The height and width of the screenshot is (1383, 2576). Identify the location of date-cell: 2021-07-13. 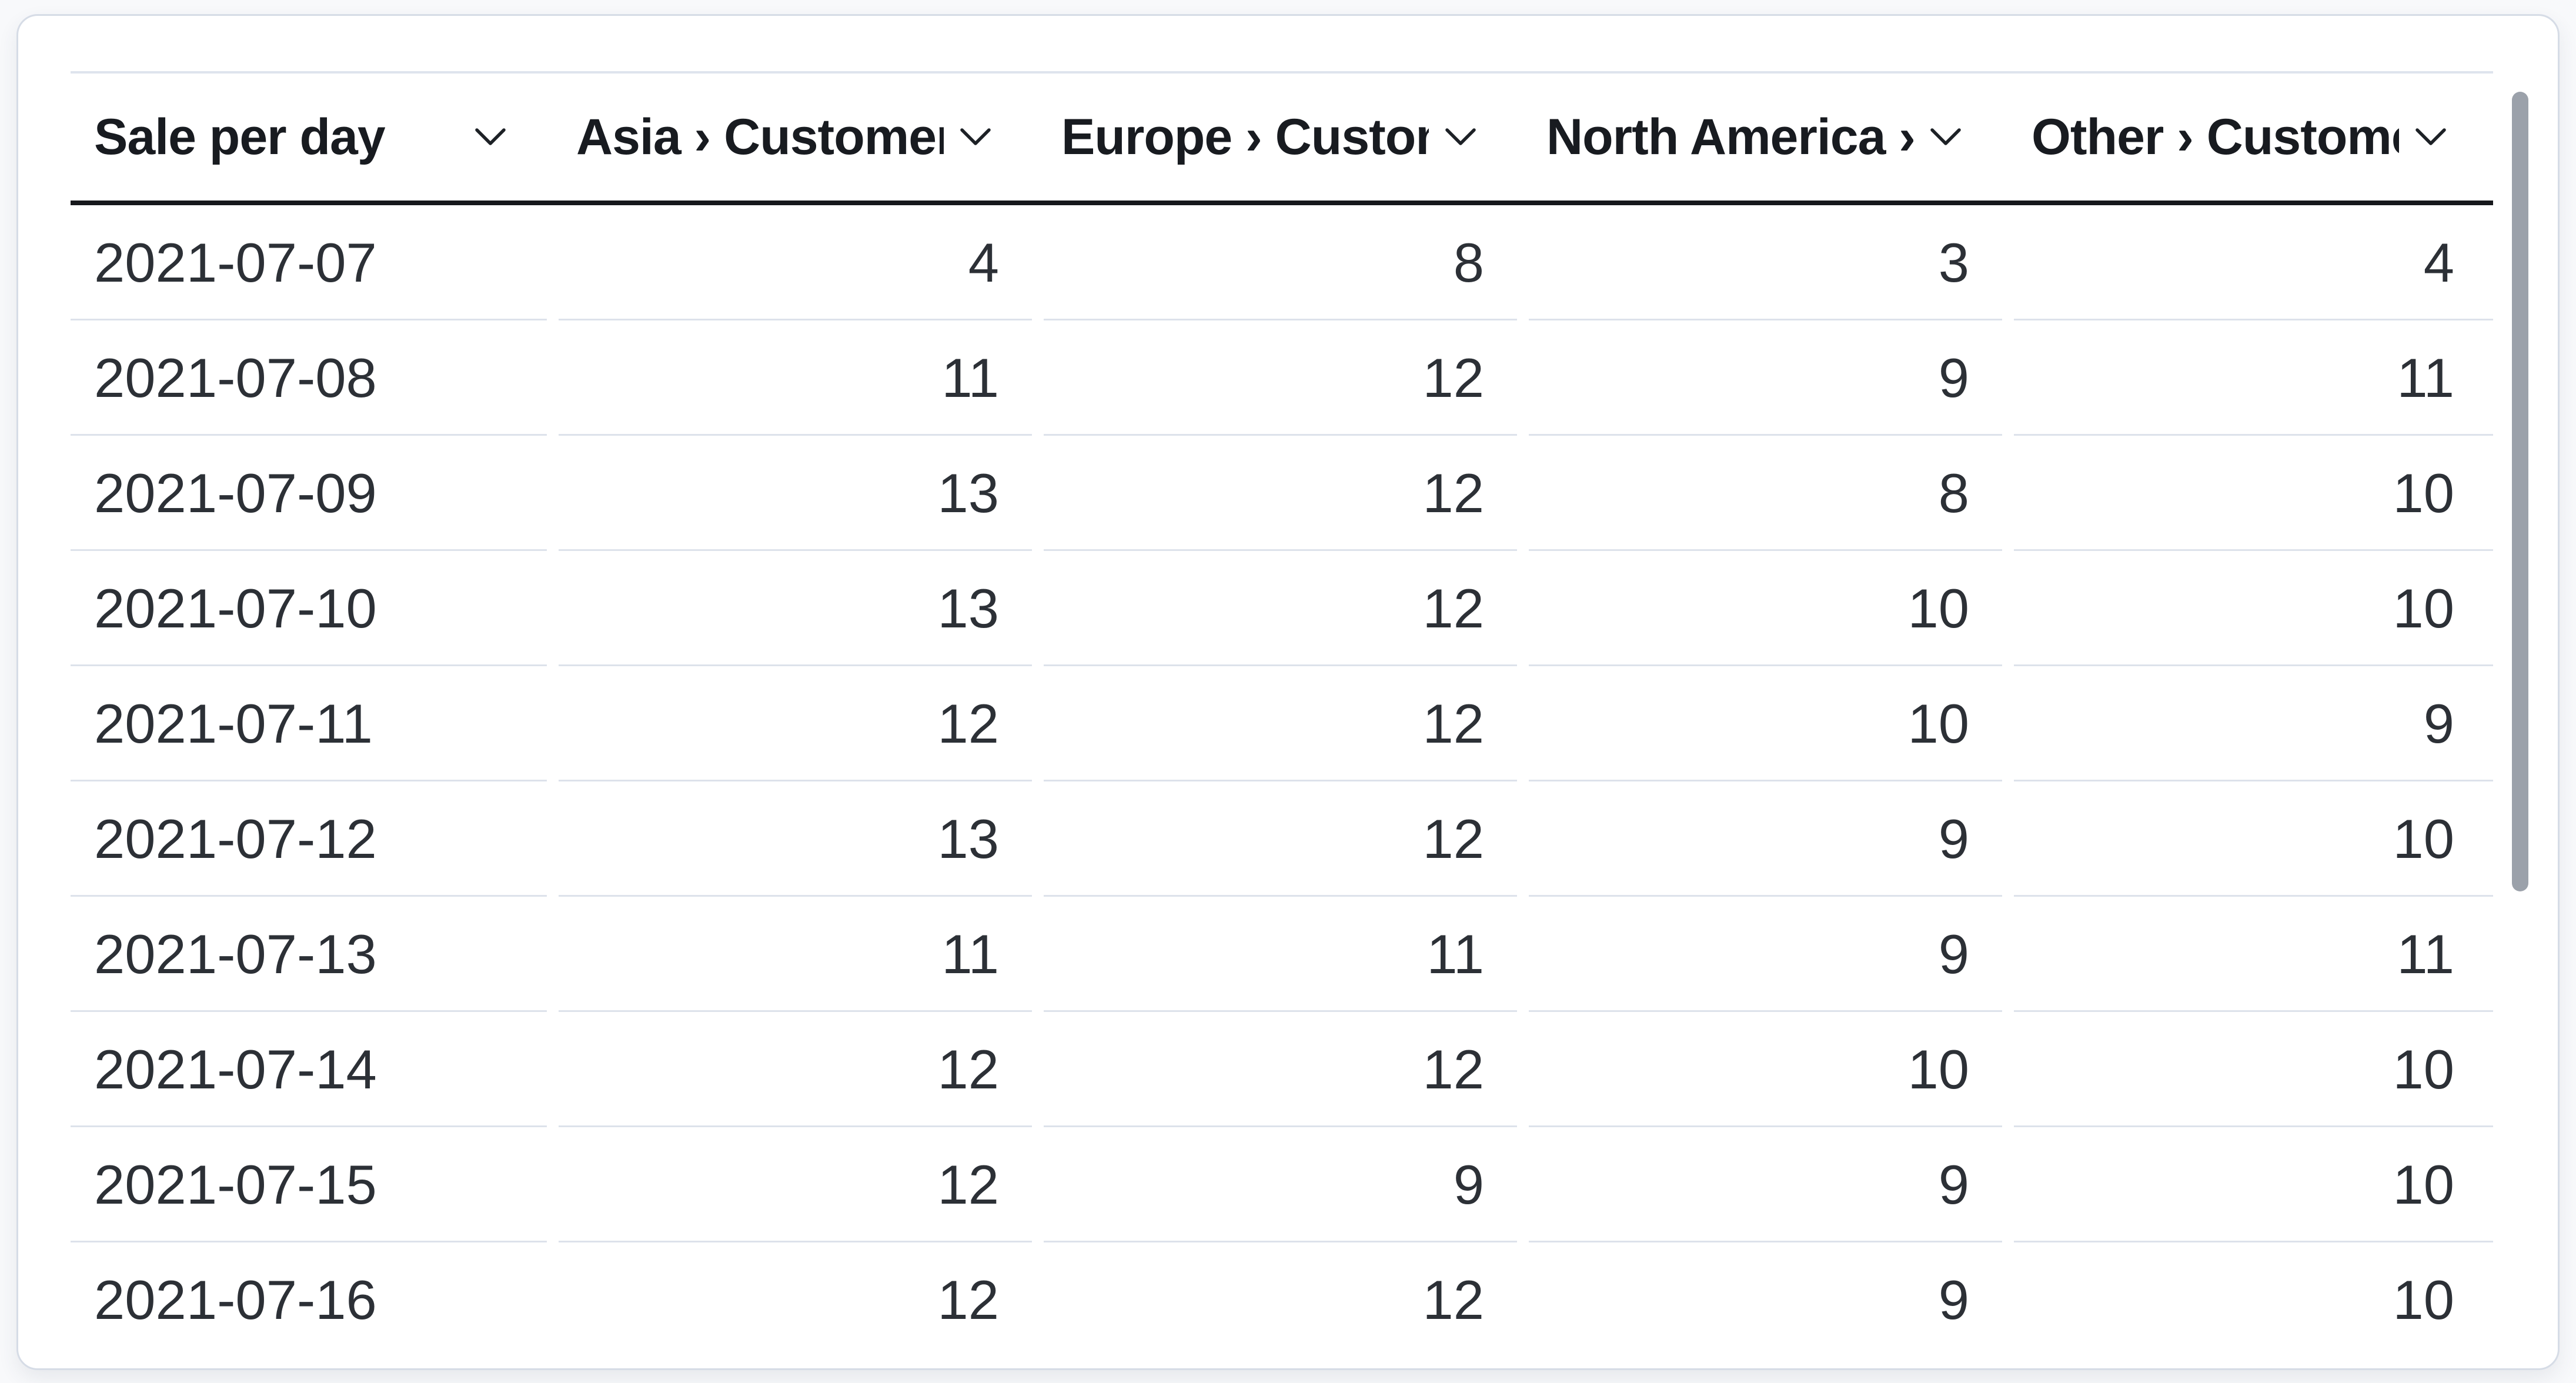
(312, 954).